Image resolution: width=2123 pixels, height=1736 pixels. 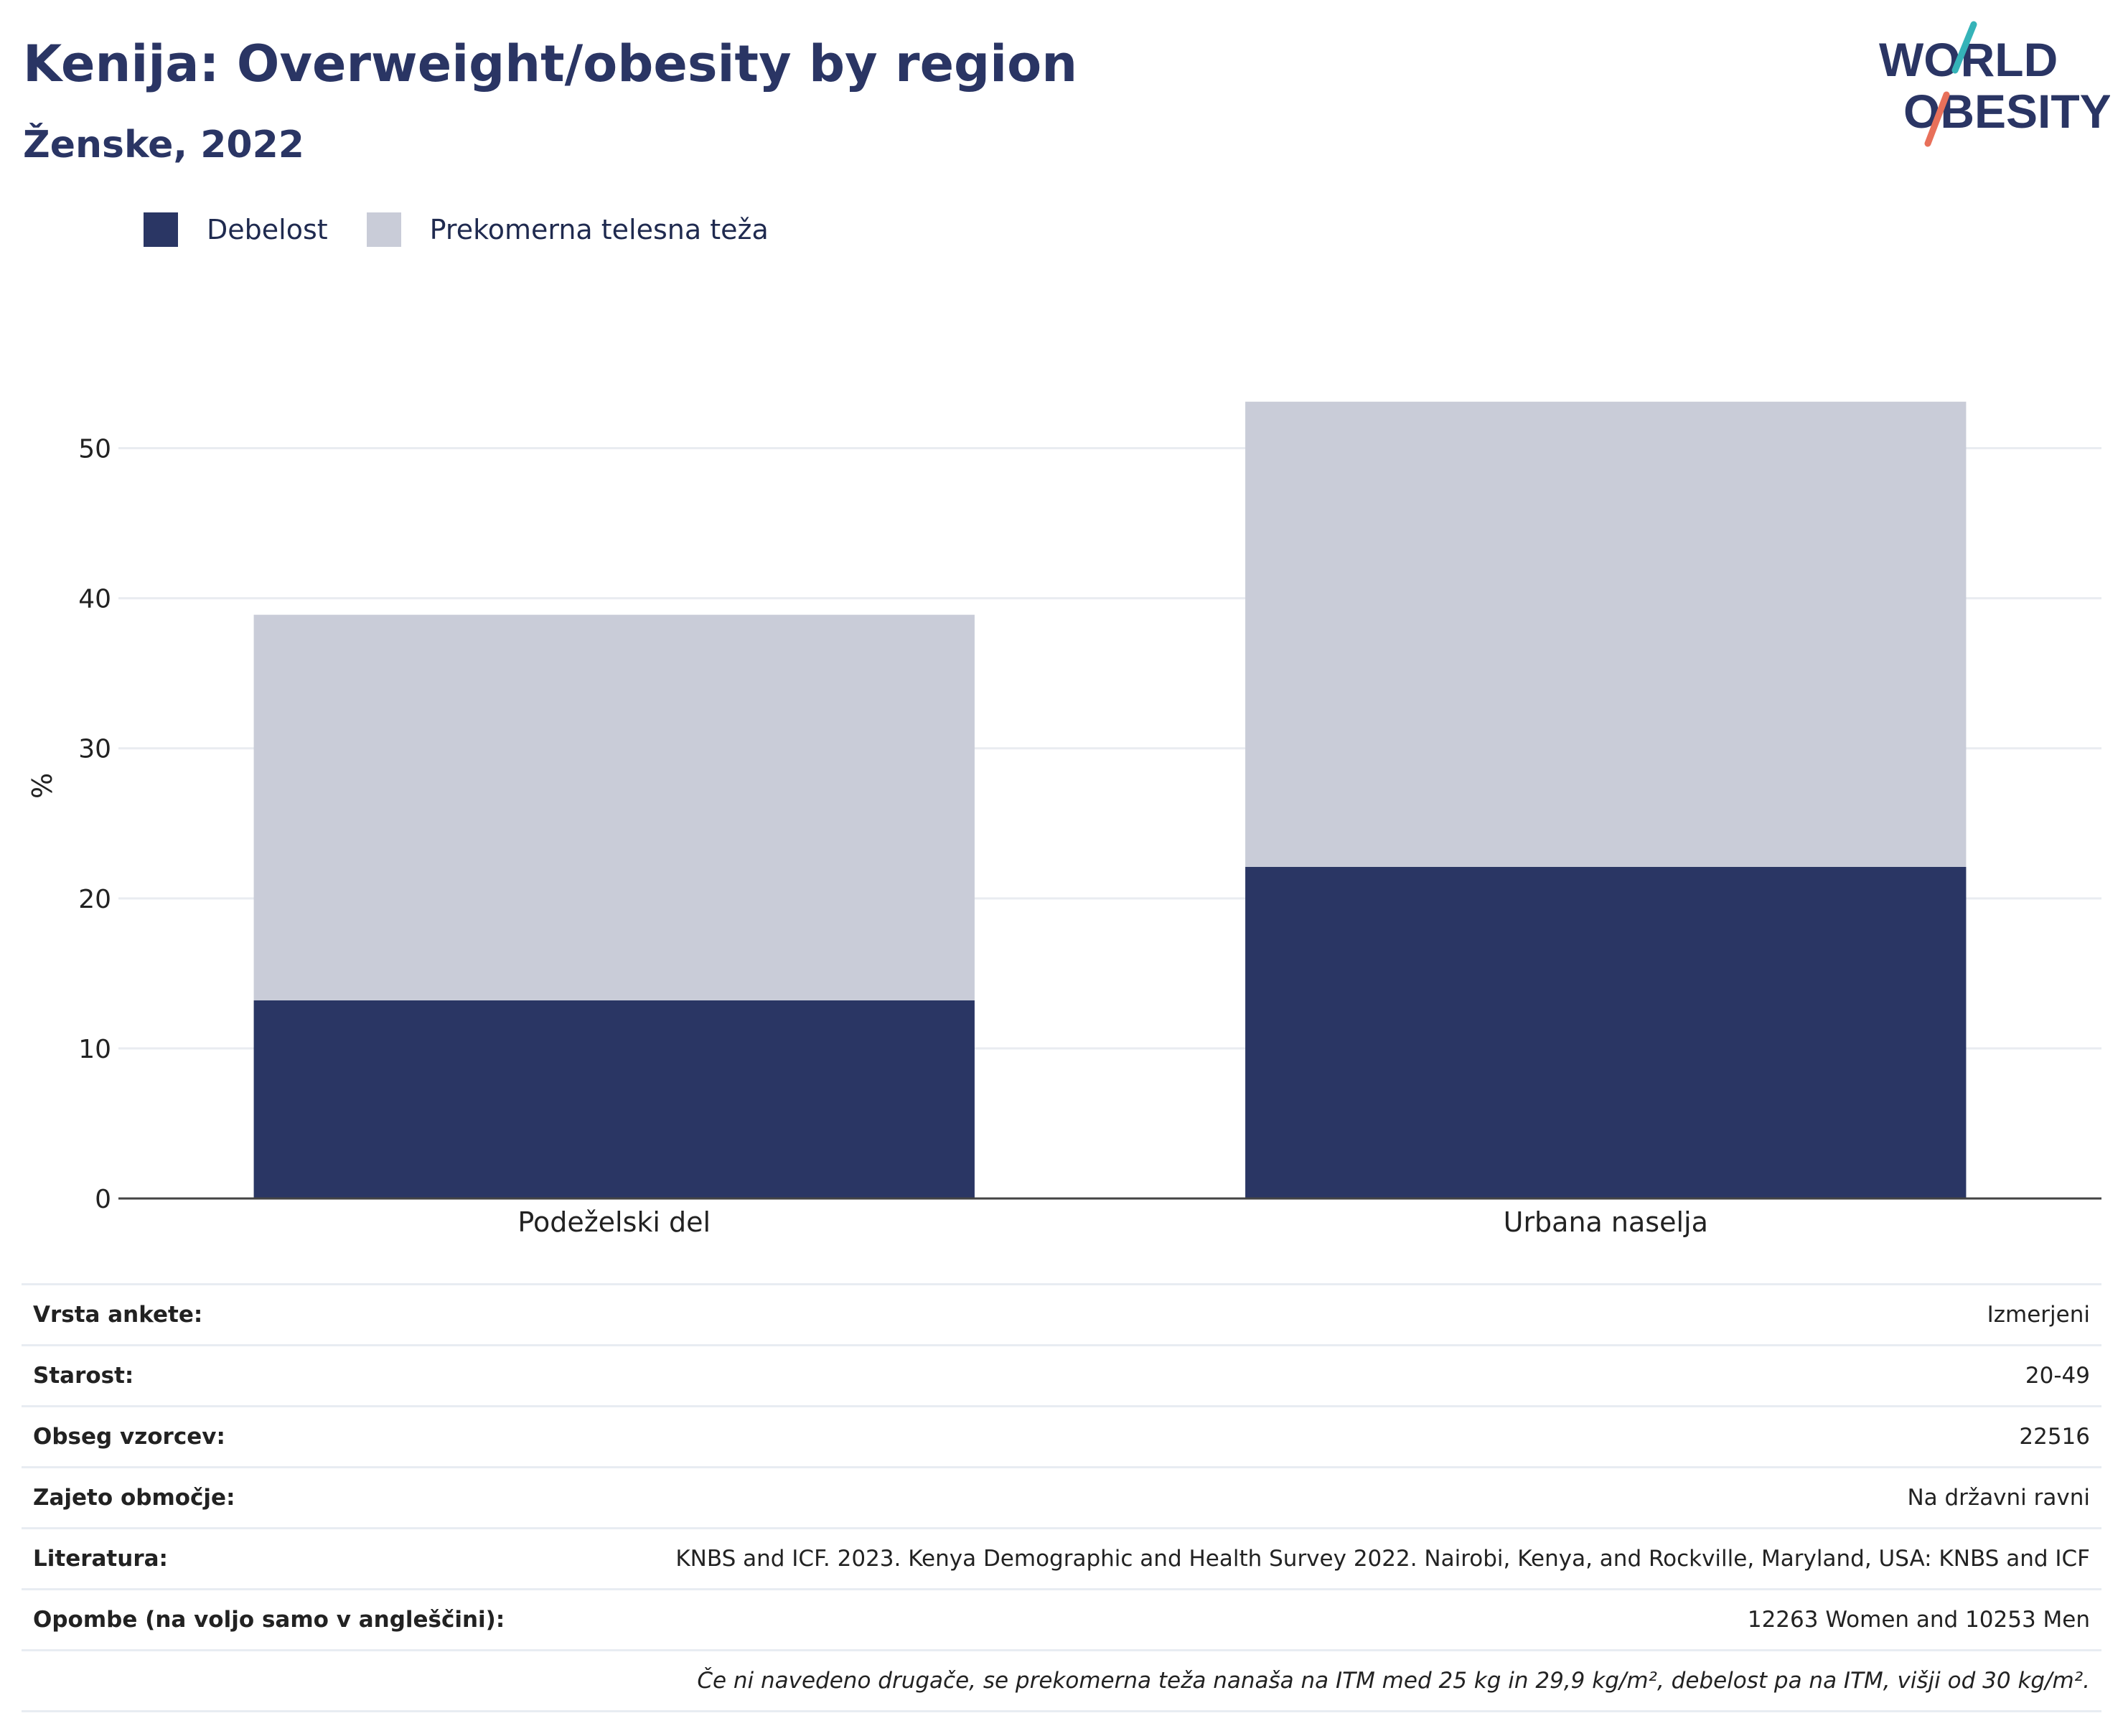 I want to click on world-obesity-logo: WORLD OBESITY, so click(x=1994, y=84).